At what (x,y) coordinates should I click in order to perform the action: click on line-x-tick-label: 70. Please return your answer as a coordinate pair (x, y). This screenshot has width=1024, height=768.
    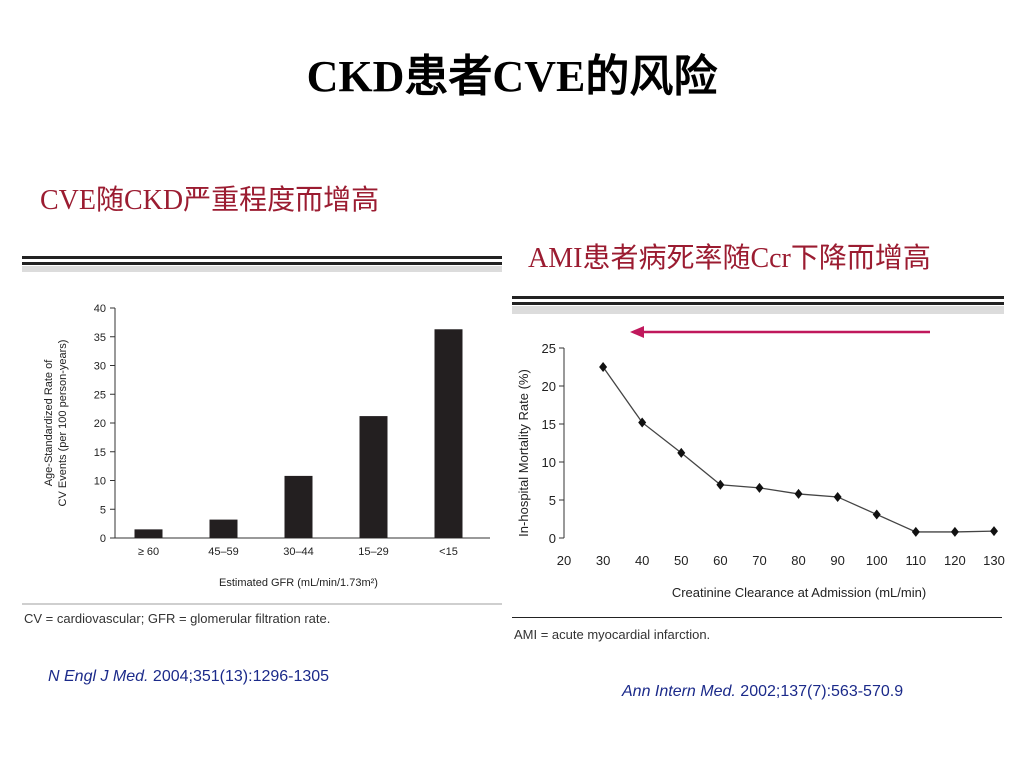
    Looking at the image, I should click on (759, 560).